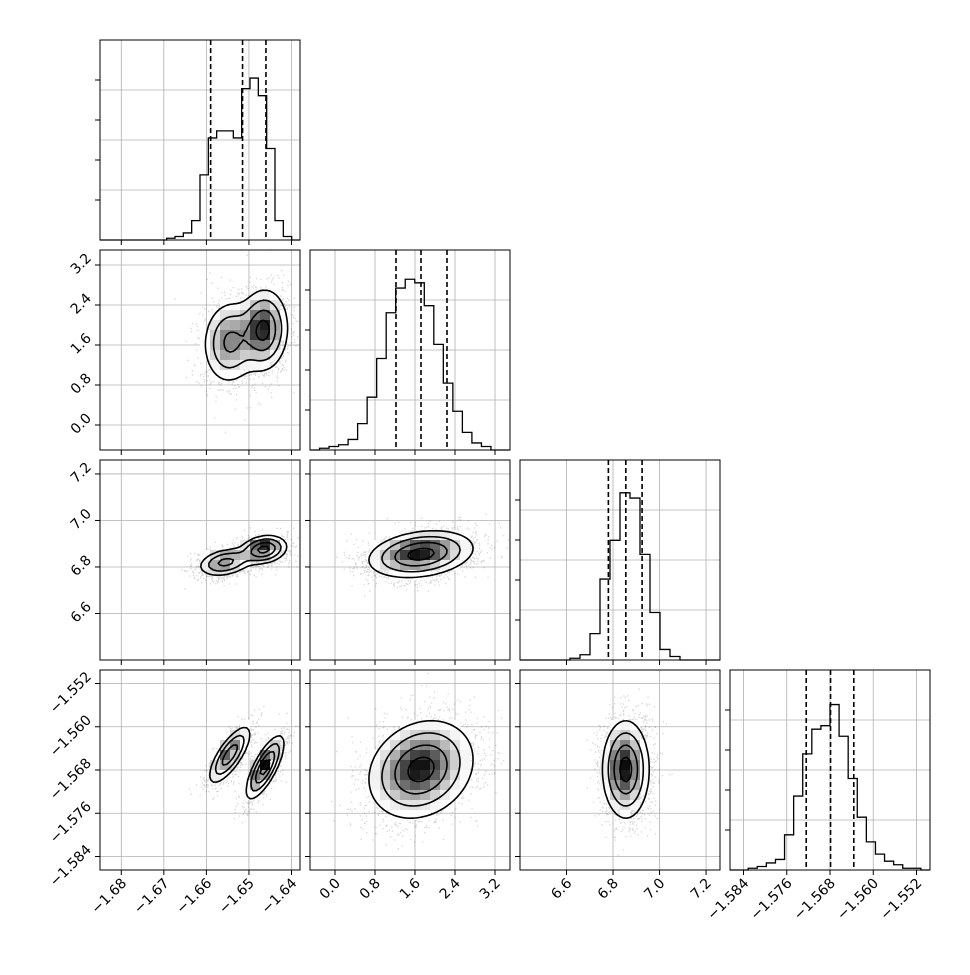 The height and width of the screenshot is (975, 970). What do you see at coordinates (901, 900) in the screenshot?
I see `x-tick-label: −1.552` at bounding box center [901, 900].